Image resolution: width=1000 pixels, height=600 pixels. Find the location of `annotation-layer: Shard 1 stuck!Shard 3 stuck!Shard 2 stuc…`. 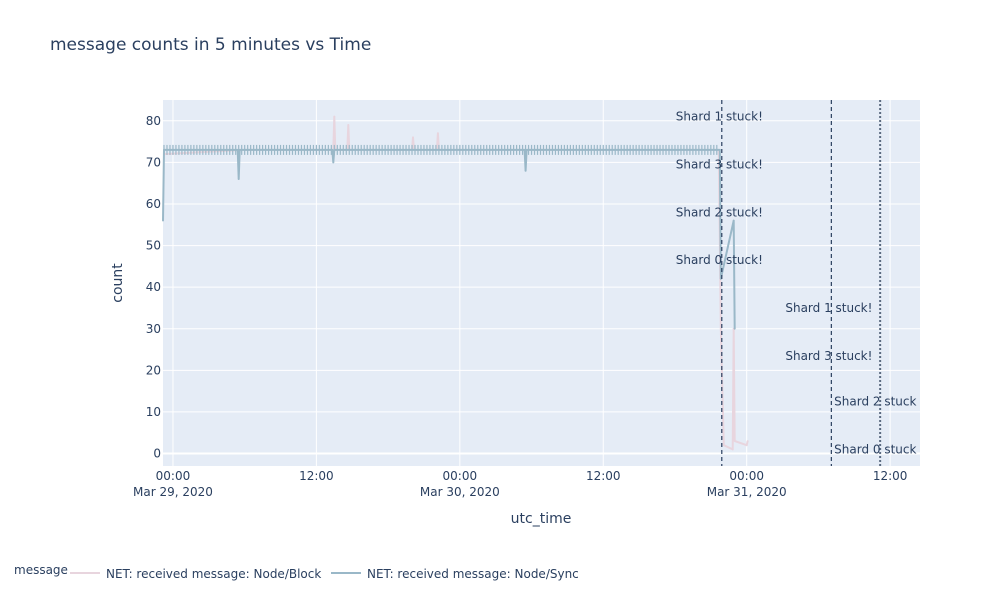

annotation-layer: Shard 1 stuck!Shard 3 stuck!Shard 2 stuc… is located at coordinates (796, 283).